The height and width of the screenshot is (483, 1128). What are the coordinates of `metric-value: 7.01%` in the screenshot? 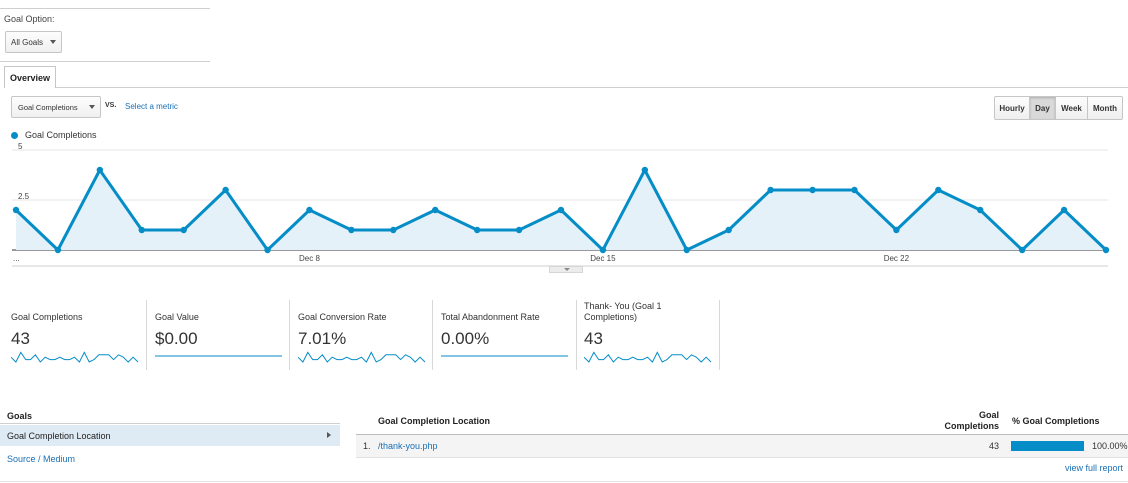 It's located at (322, 338).